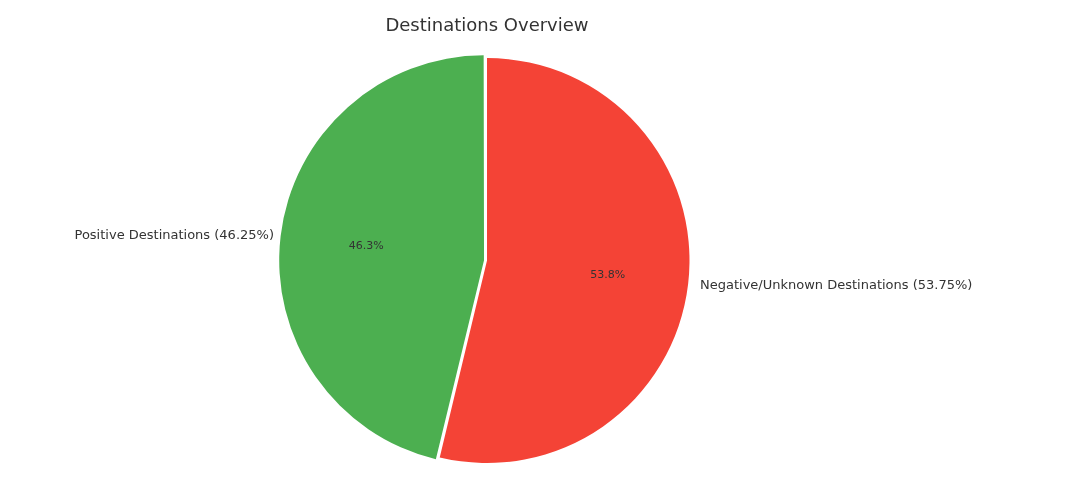 The height and width of the screenshot is (481, 1069). Describe the element at coordinates (487, 24) in the screenshot. I see `chart-title: Destinations Overview` at that location.